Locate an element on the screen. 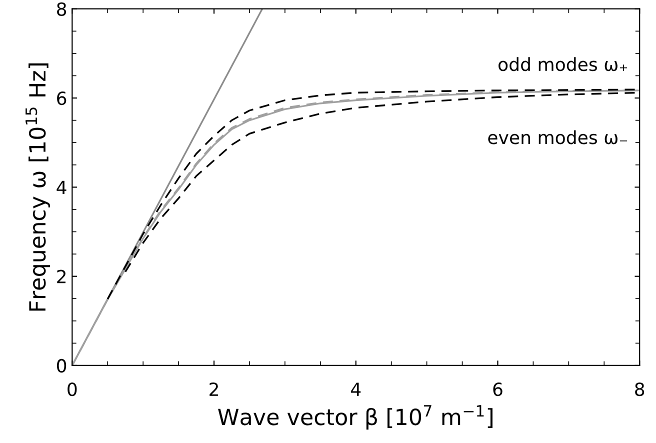 The height and width of the screenshot is (443, 656). x-tick-label: 4 is located at coordinates (356, 389).